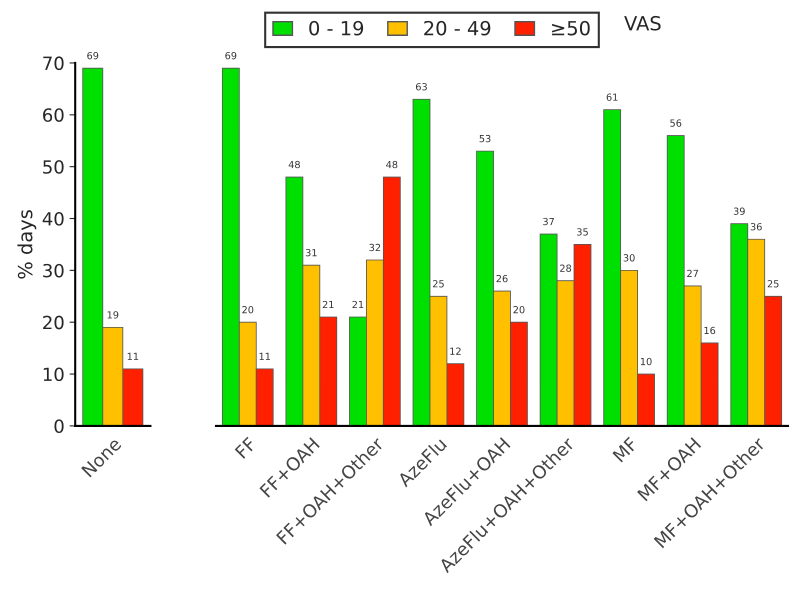 The image size is (800, 594). I want to click on data-label: 19, so click(113, 315).